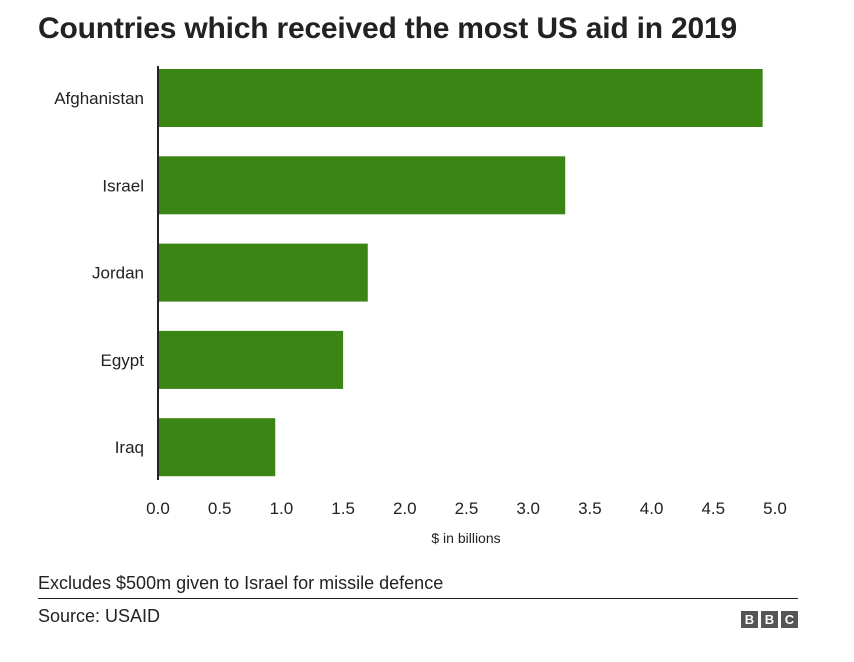  I want to click on x-tick-label: 2.5, so click(467, 508).